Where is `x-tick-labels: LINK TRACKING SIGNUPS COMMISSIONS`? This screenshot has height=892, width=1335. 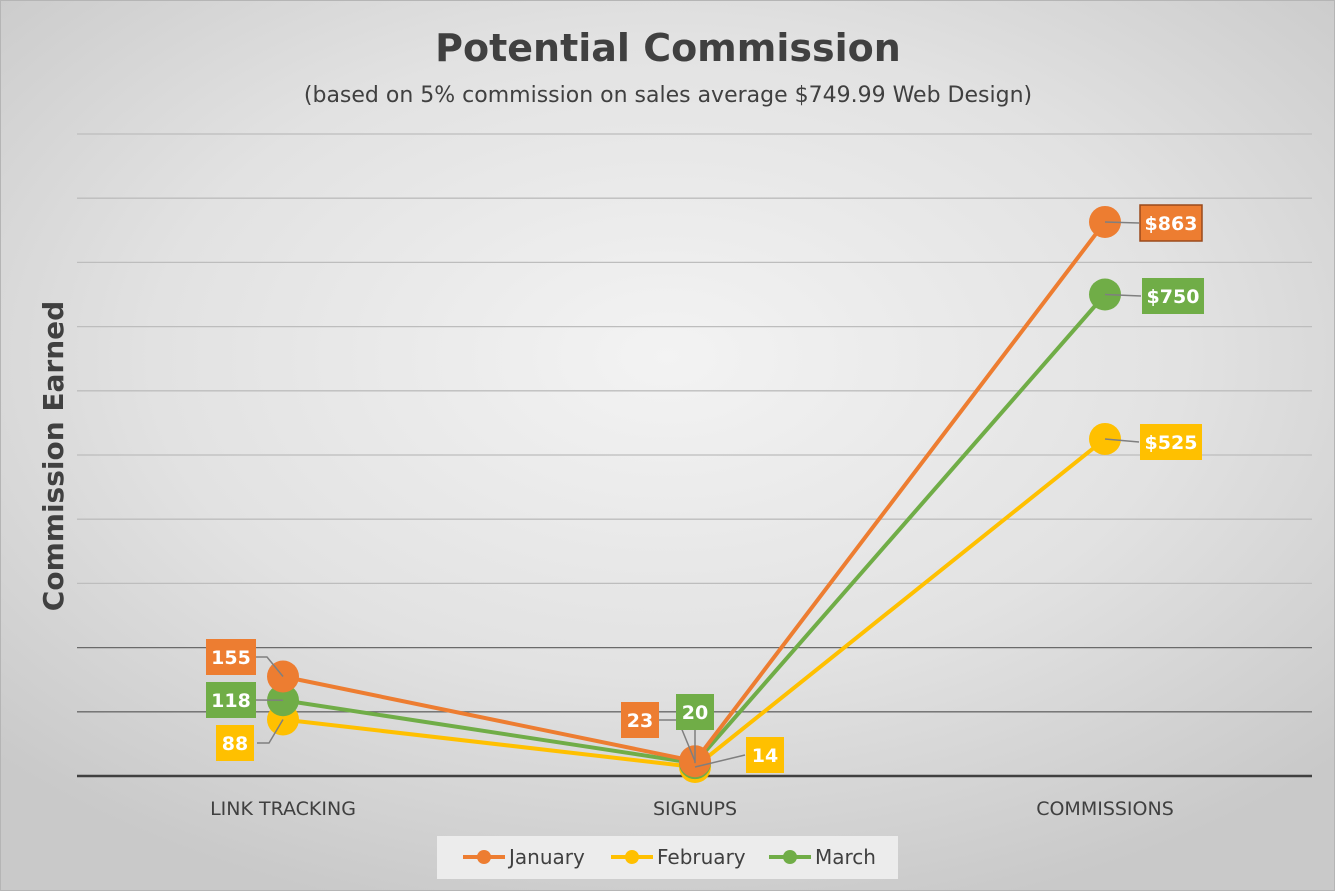 x-tick-labels: LINK TRACKING SIGNUPS COMMISSIONS is located at coordinates (692, 809).